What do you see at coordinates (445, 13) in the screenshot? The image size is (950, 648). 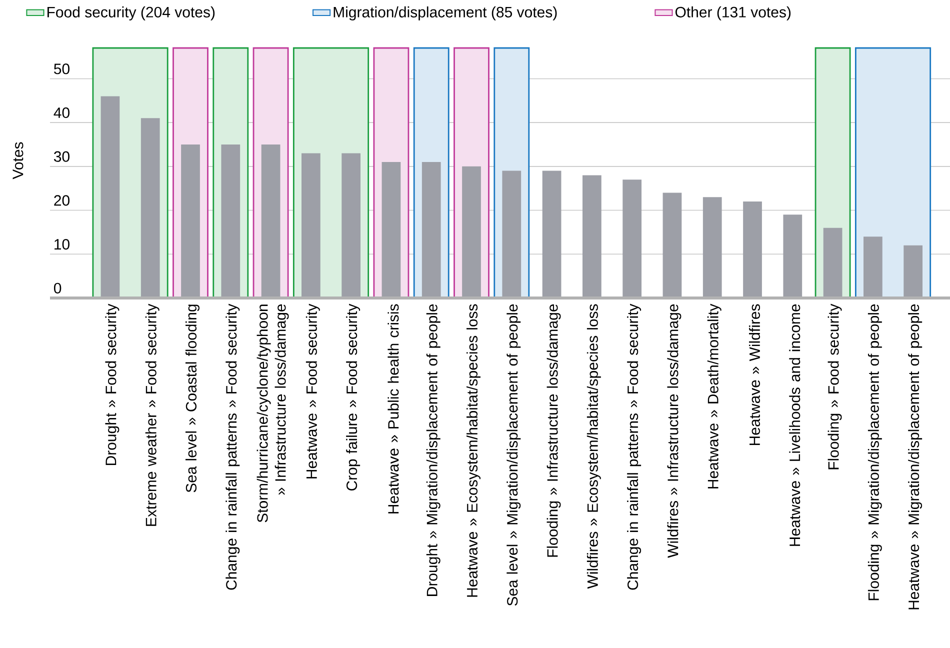 I see `legend-label: Migration/displacement (85 votes)` at bounding box center [445, 13].